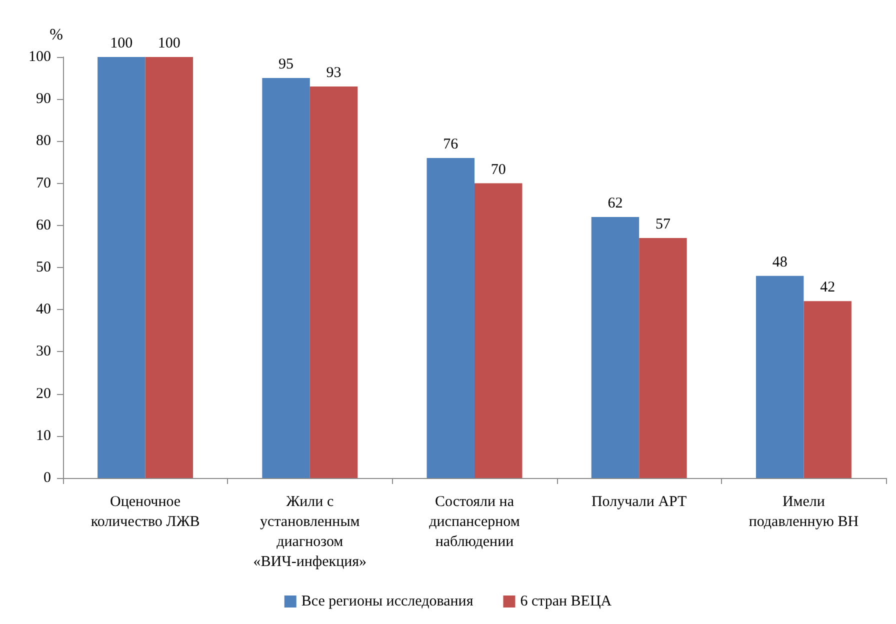 The width and height of the screenshot is (896, 624). I want to click on x-tick-label: Состояли на диспансерном наблюдении, so click(474, 522).